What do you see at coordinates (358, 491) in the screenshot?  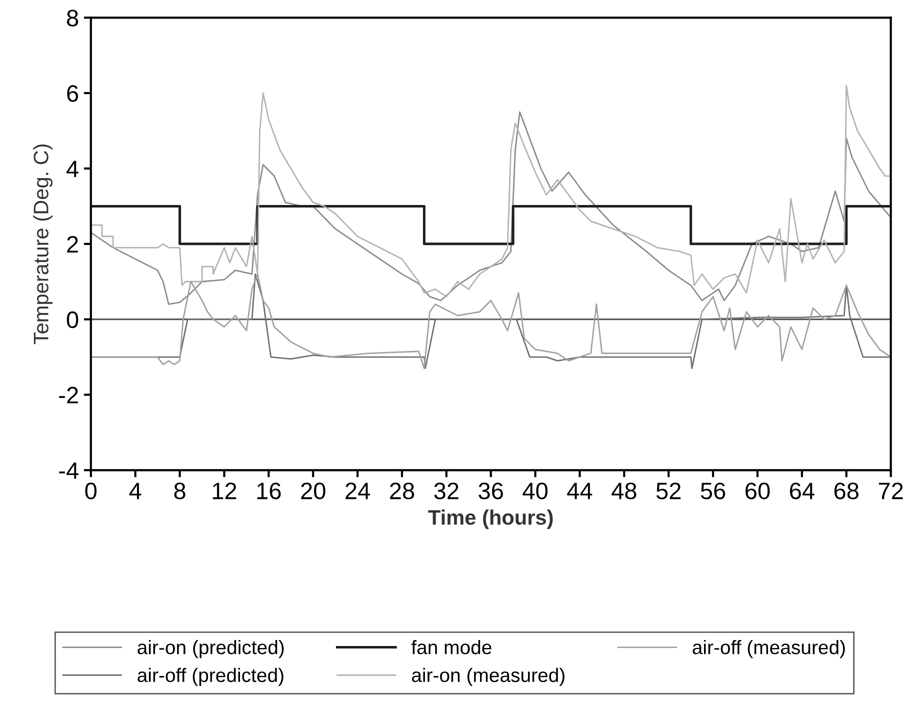 I see `x-tick-label: 24` at bounding box center [358, 491].